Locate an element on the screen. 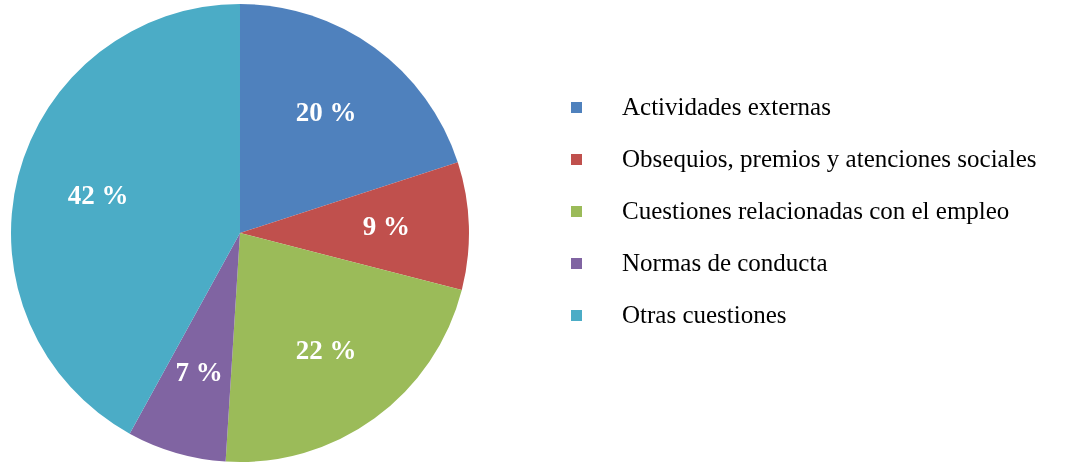 The height and width of the screenshot is (466, 1067). data-label: 20 % is located at coordinates (326, 112).